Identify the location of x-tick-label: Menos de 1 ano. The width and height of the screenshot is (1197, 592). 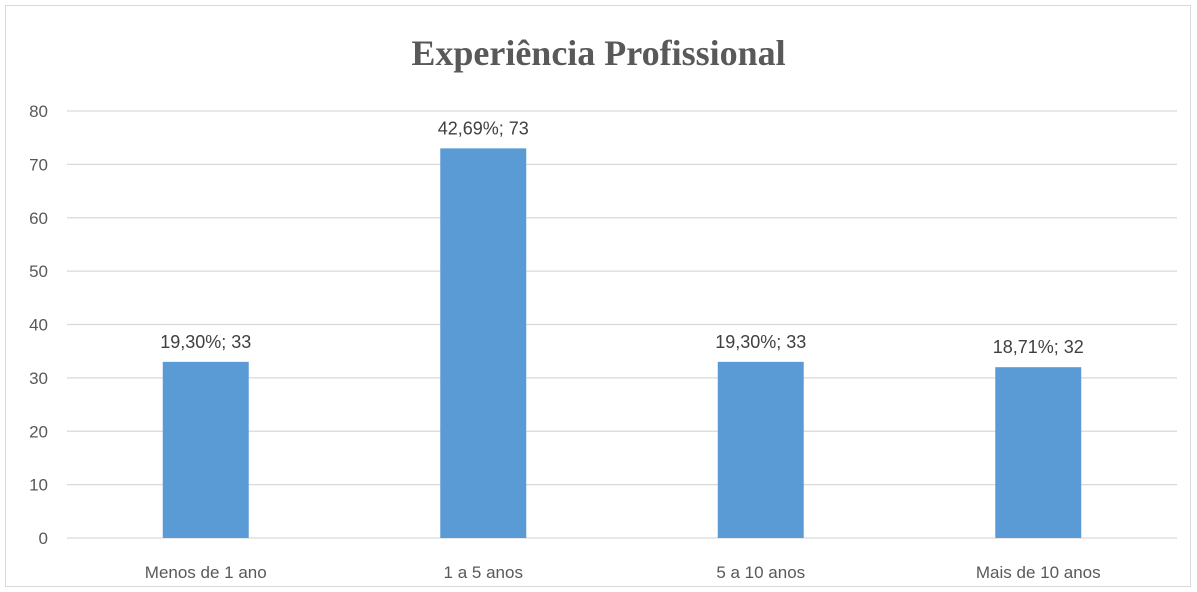
(206, 572).